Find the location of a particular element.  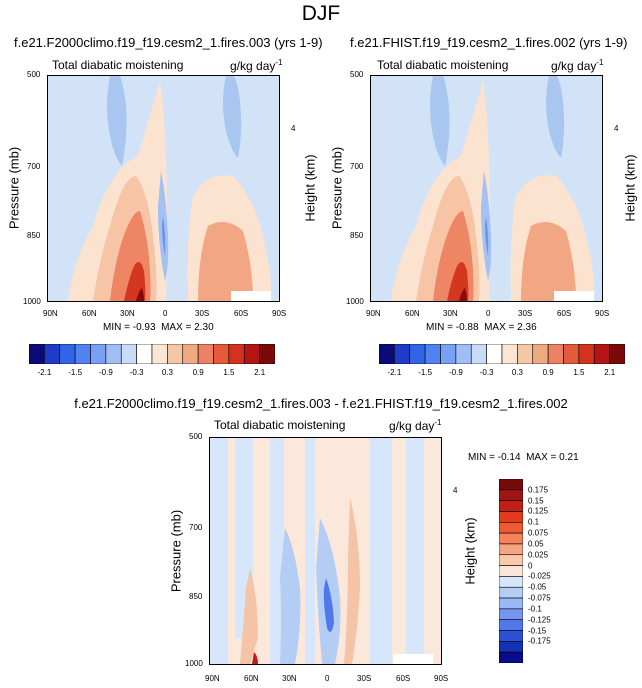

page-title: DJF is located at coordinates (321, 13).